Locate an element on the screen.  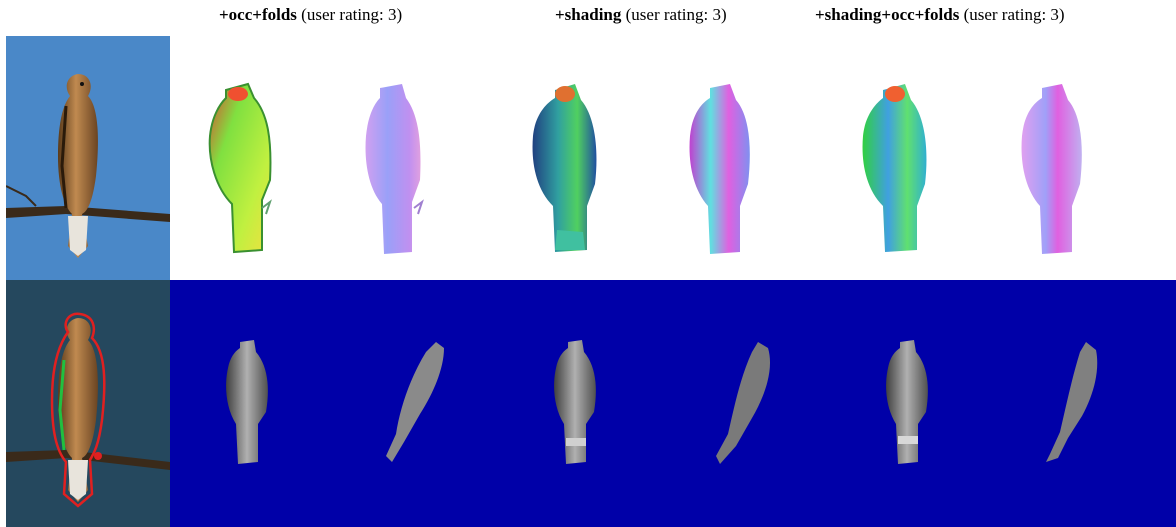
normal-map-side-shading is located at coordinates (720, 170).